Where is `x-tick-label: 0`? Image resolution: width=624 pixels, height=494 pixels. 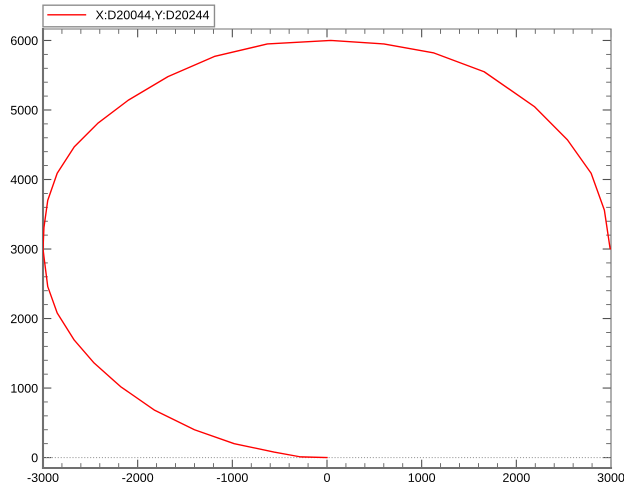
x-tick-label: 0 is located at coordinates (327, 477).